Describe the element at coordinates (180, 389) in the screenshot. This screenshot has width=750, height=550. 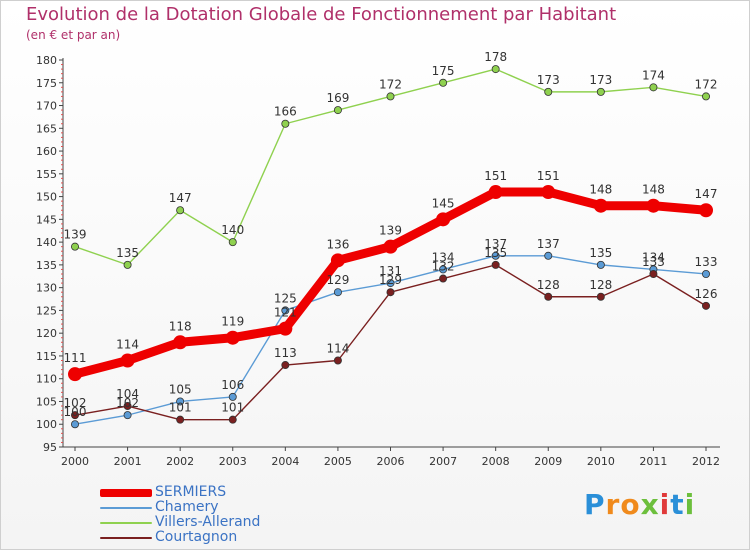
I see `data-label: 105` at that location.